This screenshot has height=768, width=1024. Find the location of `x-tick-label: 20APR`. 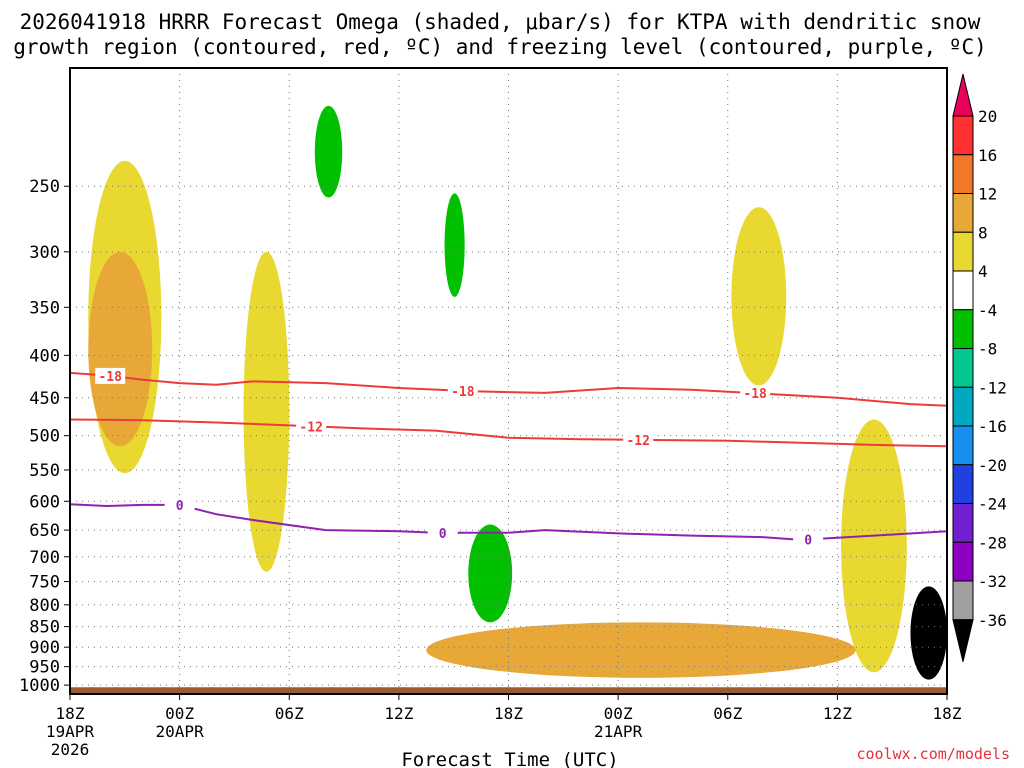

x-tick-label: 20APR is located at coordinates (180, 731).